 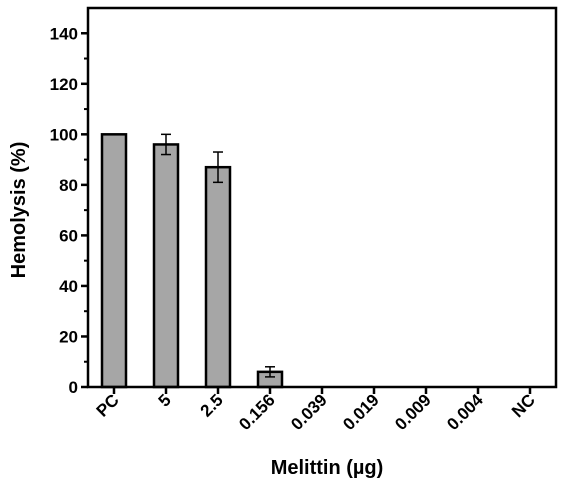 What do you see at coordinates (108, 405) in the screenshot?
I see `x-tick-label-PC: PC` at bounding box center [108, 405].